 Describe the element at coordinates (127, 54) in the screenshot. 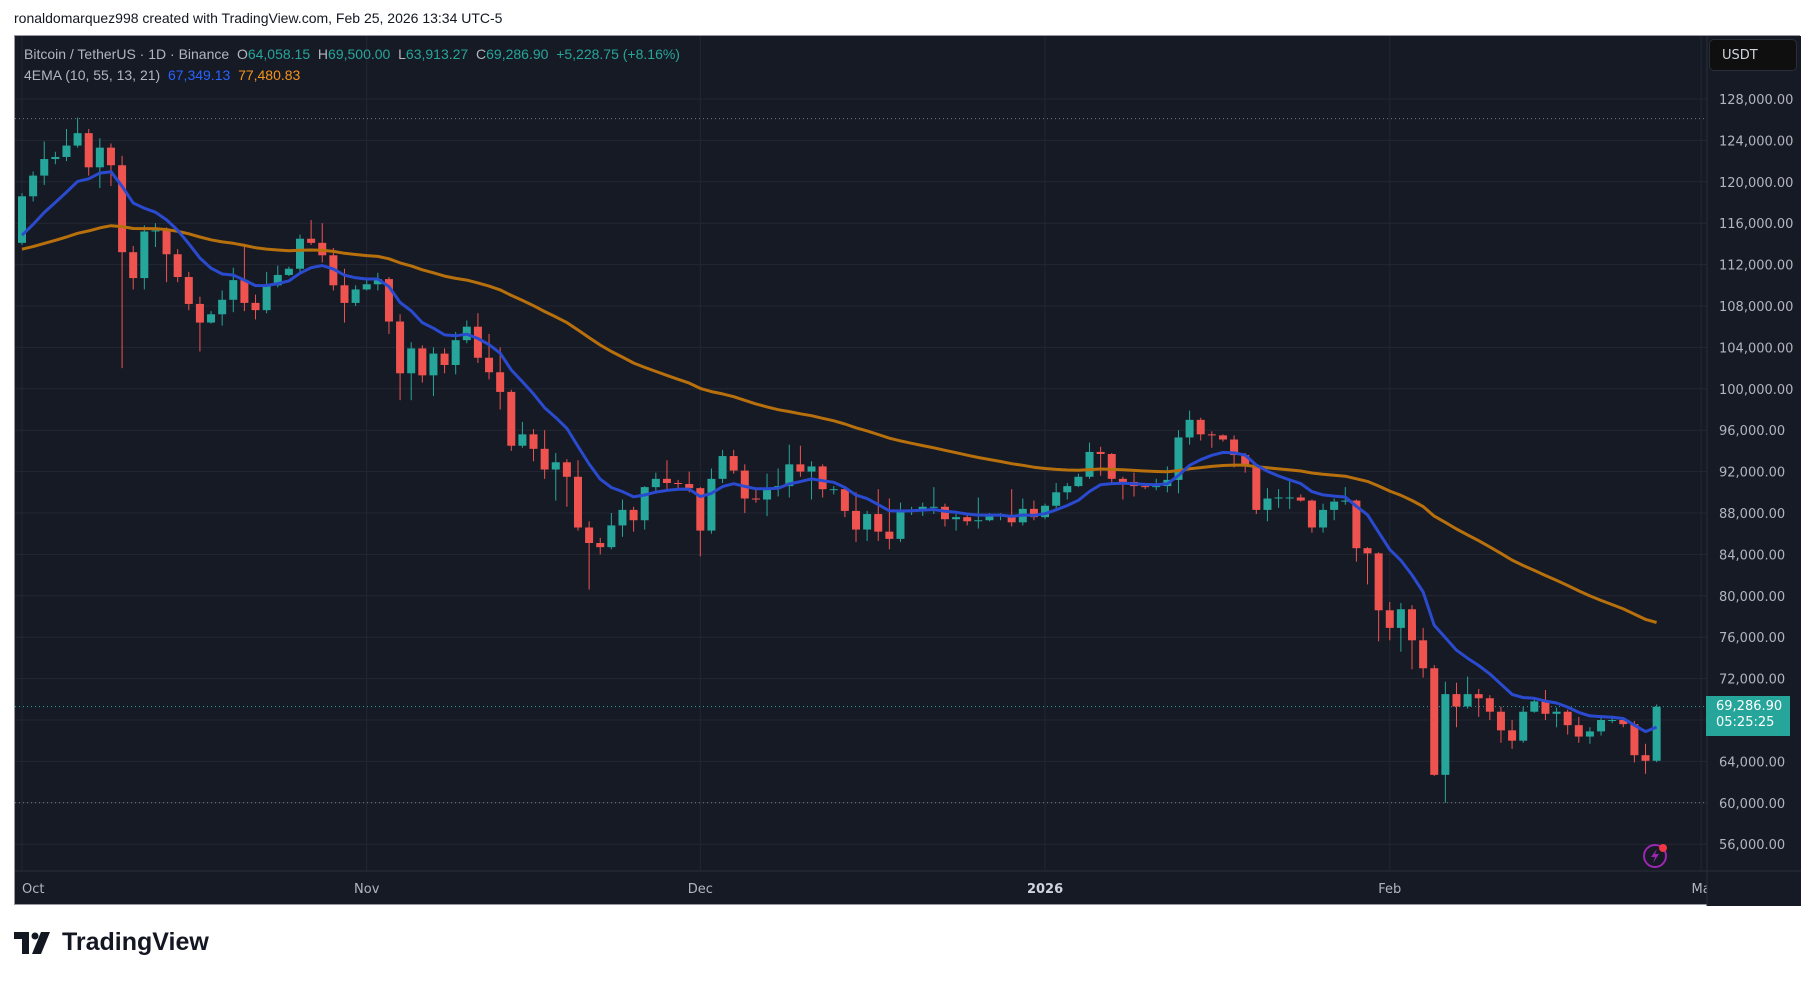

I see `symbol-title: Bitcoin / TetherUS · 1D · Binance` at that location.